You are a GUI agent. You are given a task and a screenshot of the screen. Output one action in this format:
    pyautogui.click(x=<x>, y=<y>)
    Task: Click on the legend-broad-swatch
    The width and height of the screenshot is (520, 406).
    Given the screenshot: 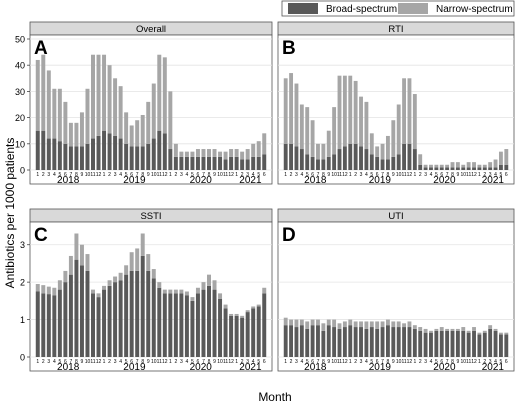 What is the action you would take?
    pyautogui.click(x=303, y=8)
    